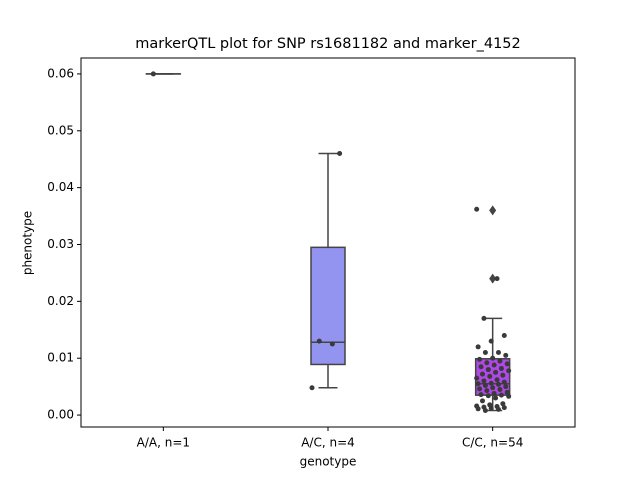 The width and height of the screenshot is (640, 480). I want to click on y-tick-label: 0.03, so click(60, 244).